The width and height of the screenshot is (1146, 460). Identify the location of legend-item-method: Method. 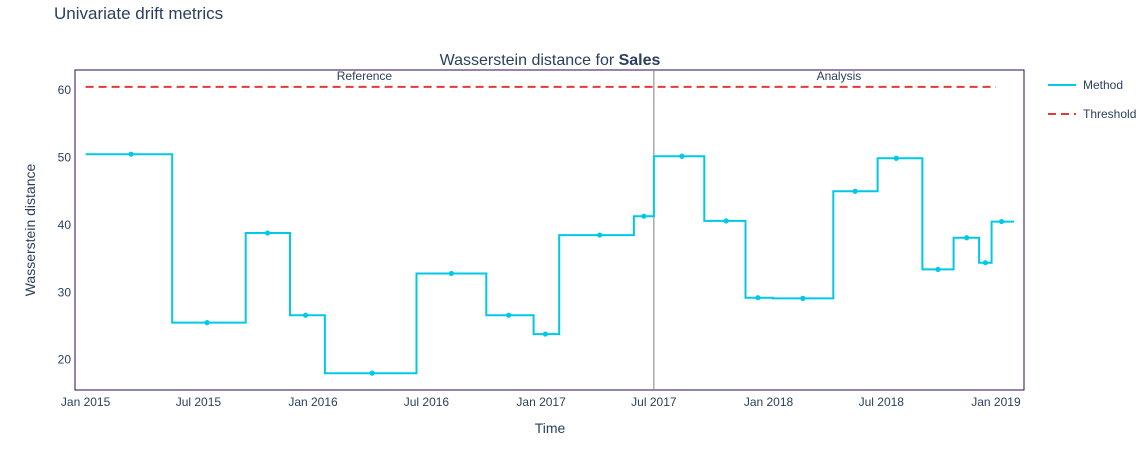
(1085, 85).